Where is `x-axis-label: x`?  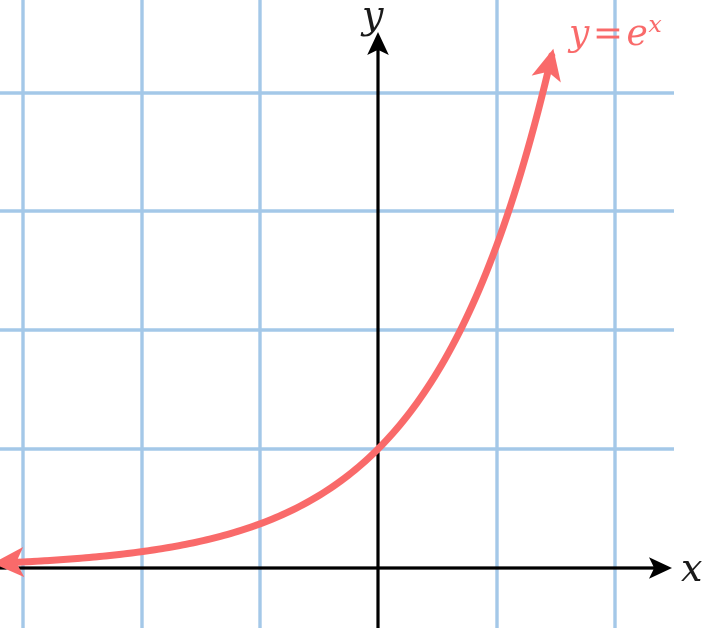 x-axis-label: x is located at coordinates (692, 568).